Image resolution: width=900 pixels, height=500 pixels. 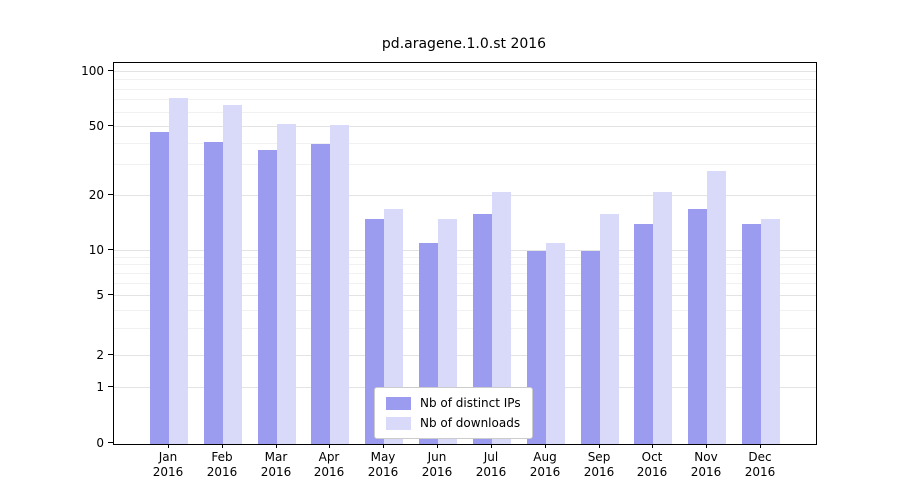 What do you see at coordinates (222, 457) in the screenshot?
I see `x-tick-month: Feb` at bounding box center [222, 457].